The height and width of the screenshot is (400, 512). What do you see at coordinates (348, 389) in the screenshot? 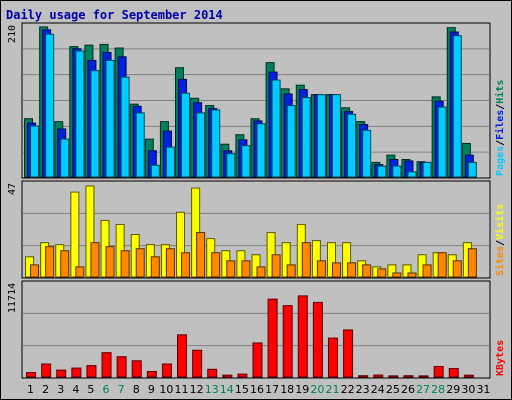
I see `x-tick-label-day-22: 22` at bounding box center [348, 389].